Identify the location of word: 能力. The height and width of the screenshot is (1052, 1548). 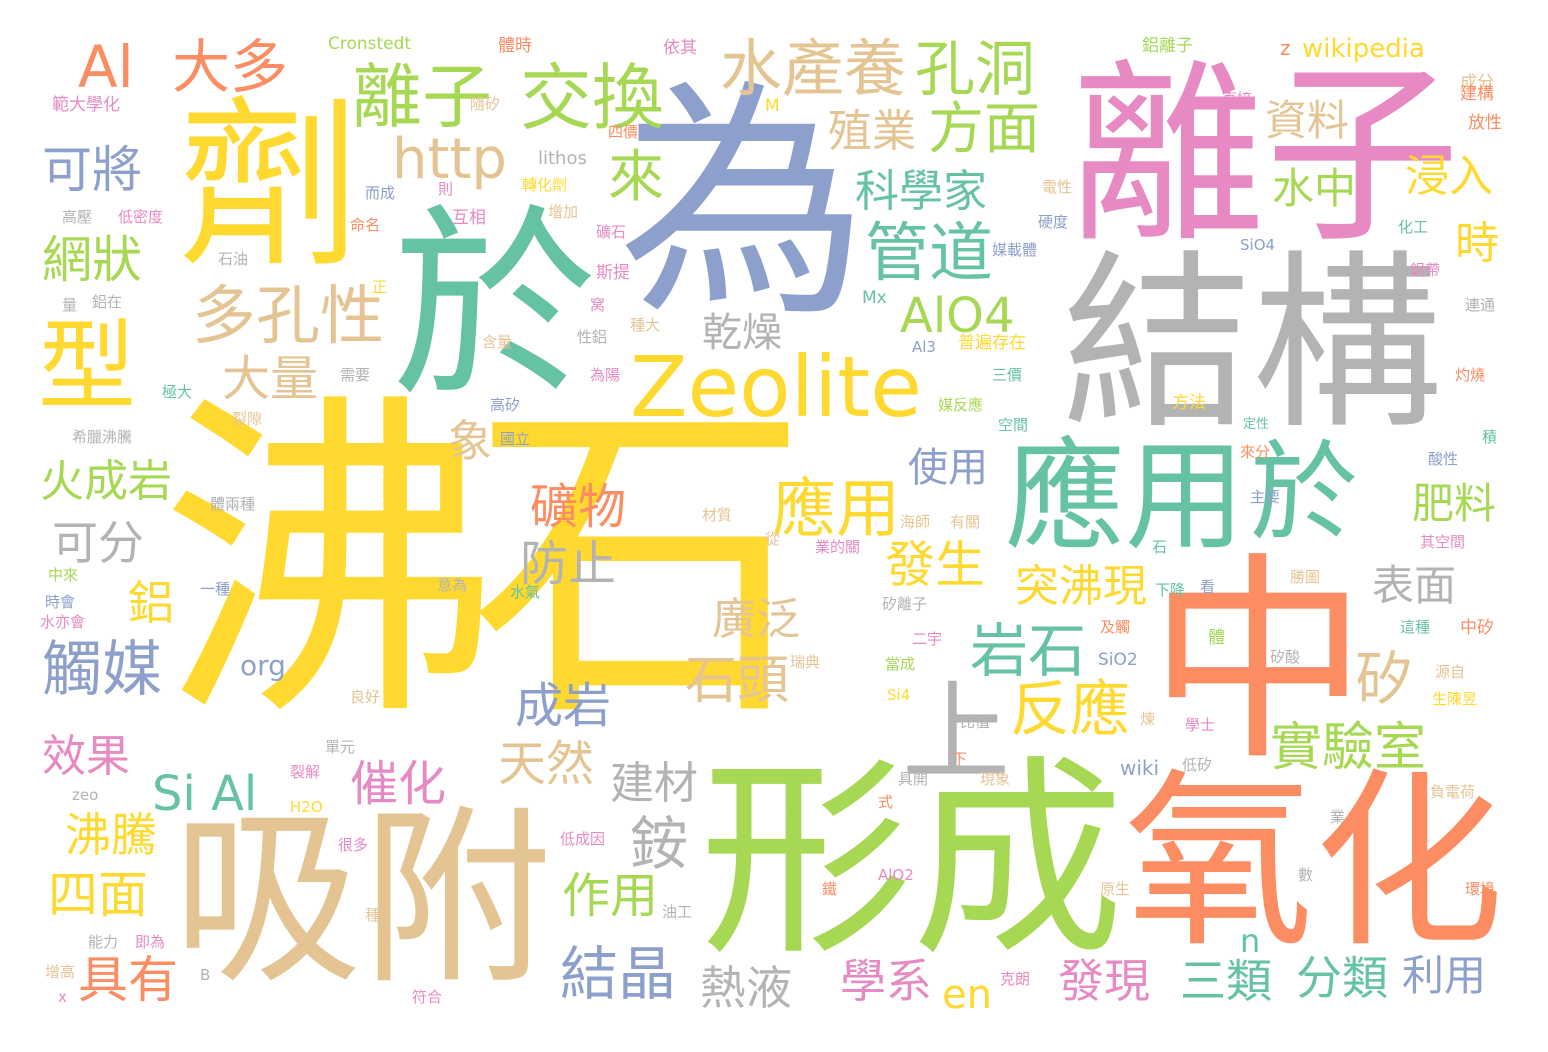
(103, 942).